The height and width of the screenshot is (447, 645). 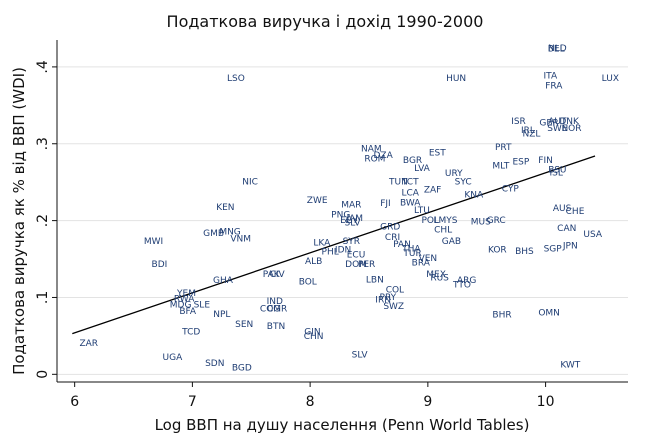 What do you see at coordinates (88, 344) in the screenshot?
I see `data-point-label: ZAR` at bounding box center [88, 344].